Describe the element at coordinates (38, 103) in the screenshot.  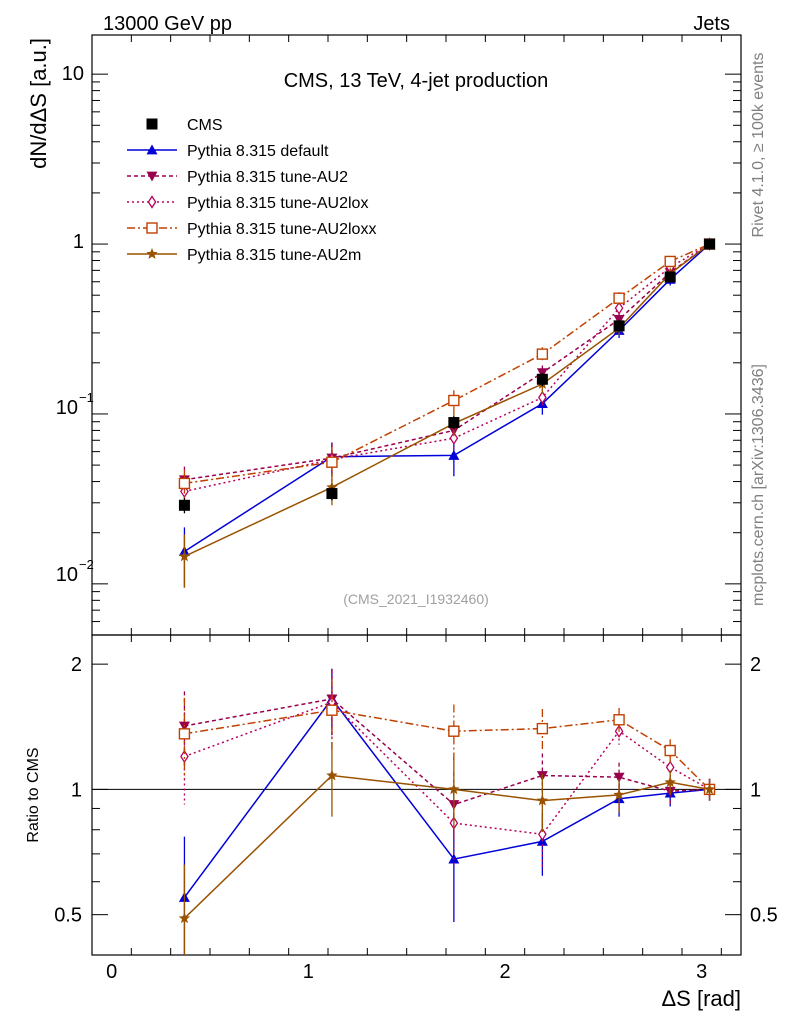
I see `y-axis-label: dN/dΔS [a.u.]` at that location.